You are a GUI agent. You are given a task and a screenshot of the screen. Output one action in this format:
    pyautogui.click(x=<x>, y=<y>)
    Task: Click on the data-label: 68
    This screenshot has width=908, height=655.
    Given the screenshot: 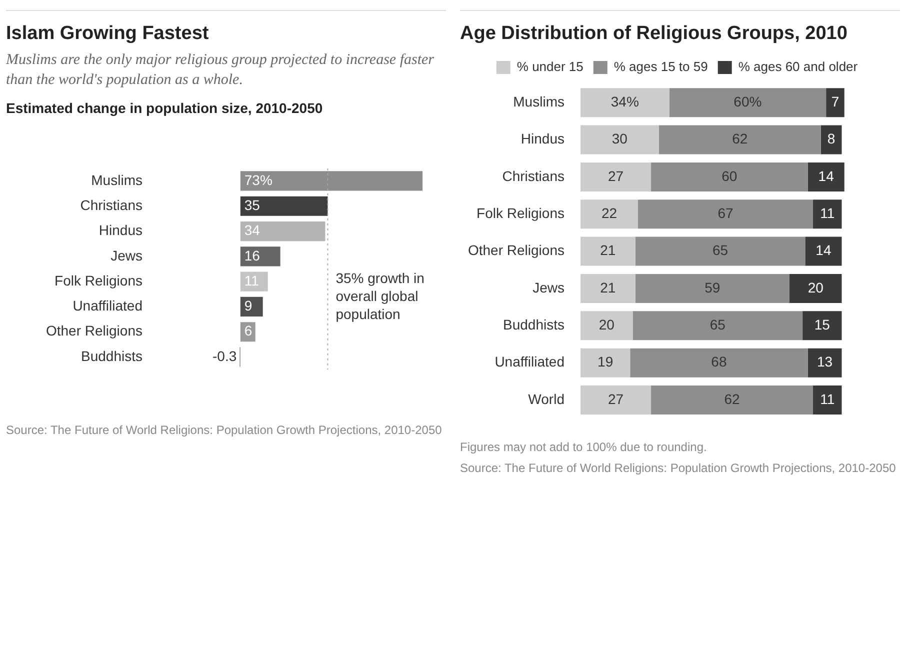 What is the action you would take?
    pyautogui.click(x=719, y=362)
    